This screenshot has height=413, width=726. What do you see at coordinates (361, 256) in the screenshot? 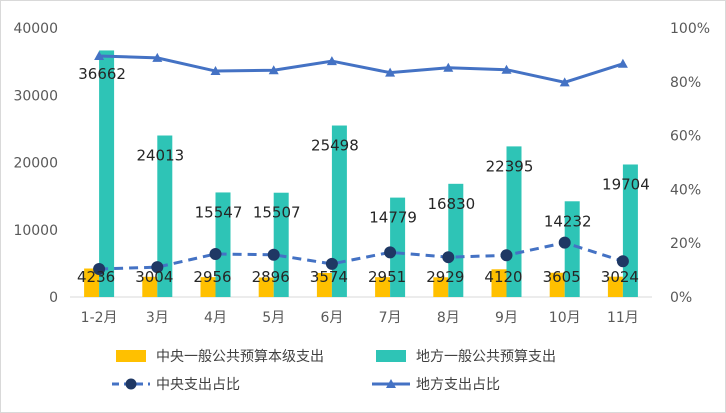
I see `line-central-ratio` at bounding box center [361, 256].